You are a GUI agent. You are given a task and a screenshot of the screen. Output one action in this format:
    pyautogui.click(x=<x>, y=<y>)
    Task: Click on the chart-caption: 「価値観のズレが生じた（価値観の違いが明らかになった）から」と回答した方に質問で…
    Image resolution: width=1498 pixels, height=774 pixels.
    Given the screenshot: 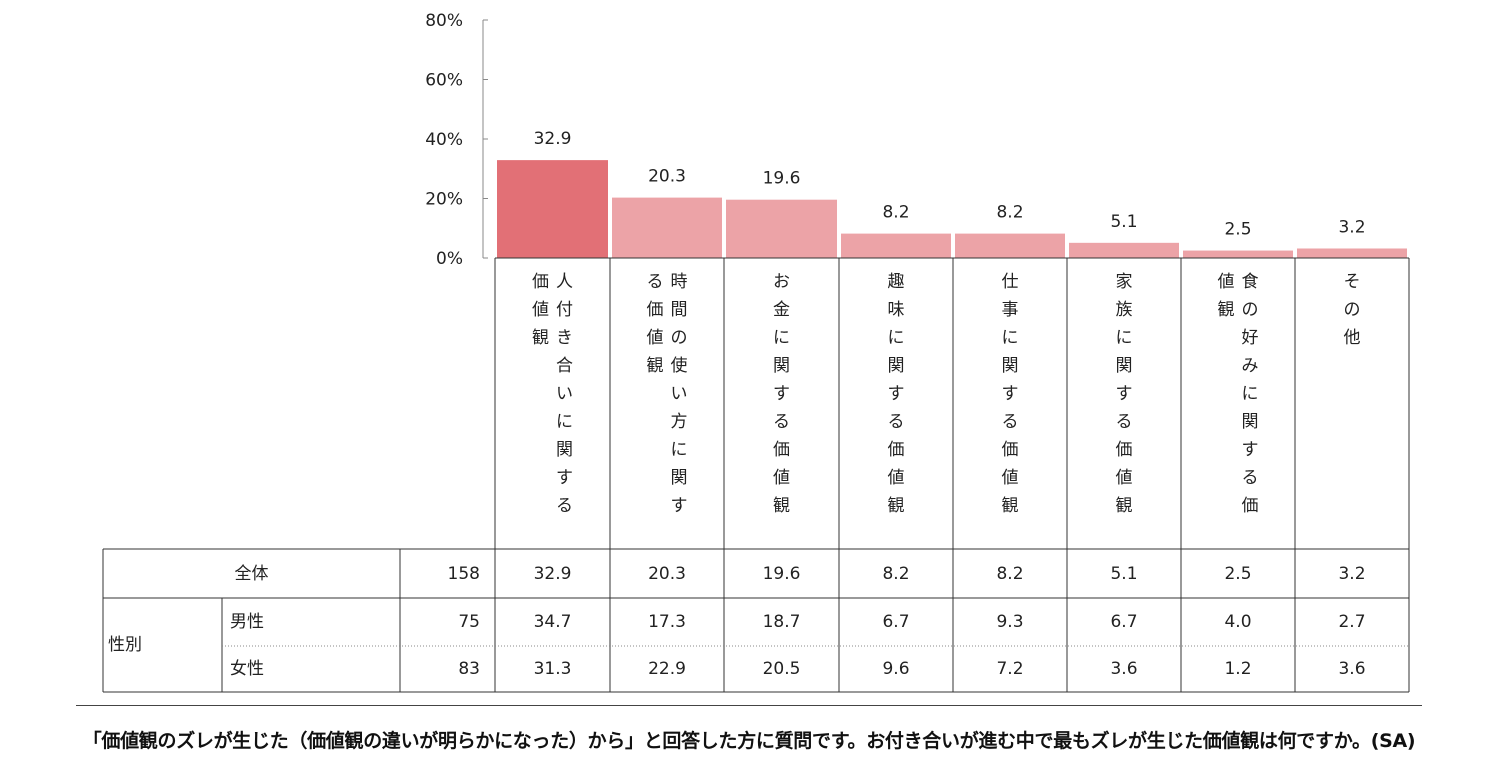 What is the action you would take?
    pyautogui.click(x=749, y=741)
    